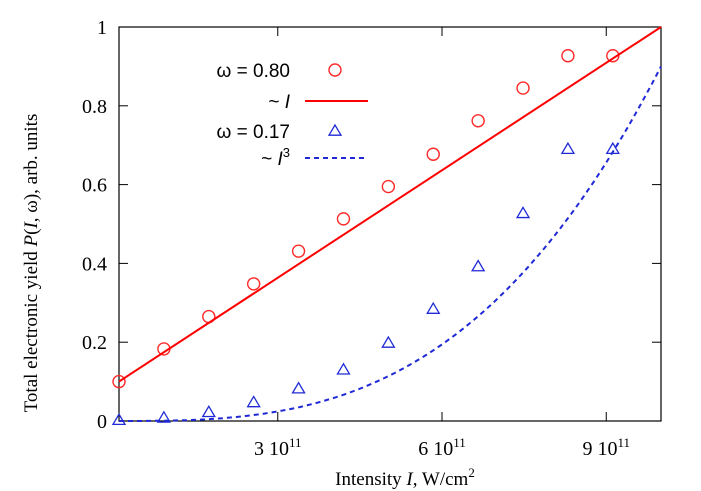 The image size is (701, 491). What do you see at coordinates (102, 28) in the screenshot?
I see `y-tick-label: 1` at bounding box center [102, 28].